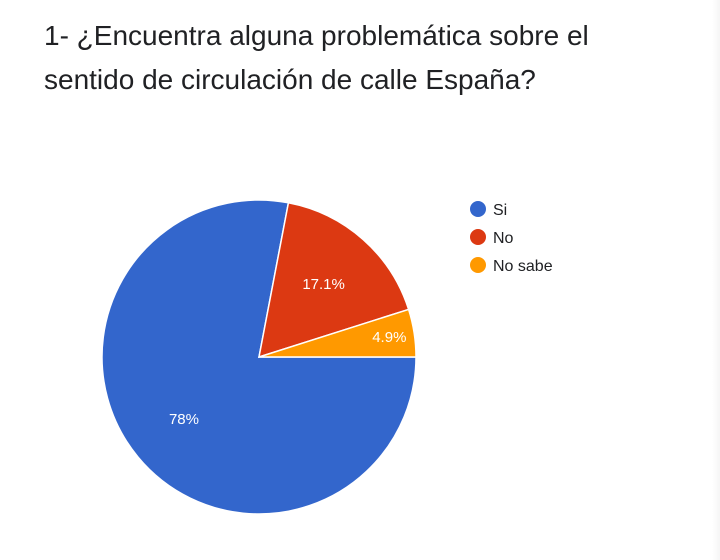 This screenshot has width=720, height=560. I want to click on legend: Si No No sabe, so click(511, 238).